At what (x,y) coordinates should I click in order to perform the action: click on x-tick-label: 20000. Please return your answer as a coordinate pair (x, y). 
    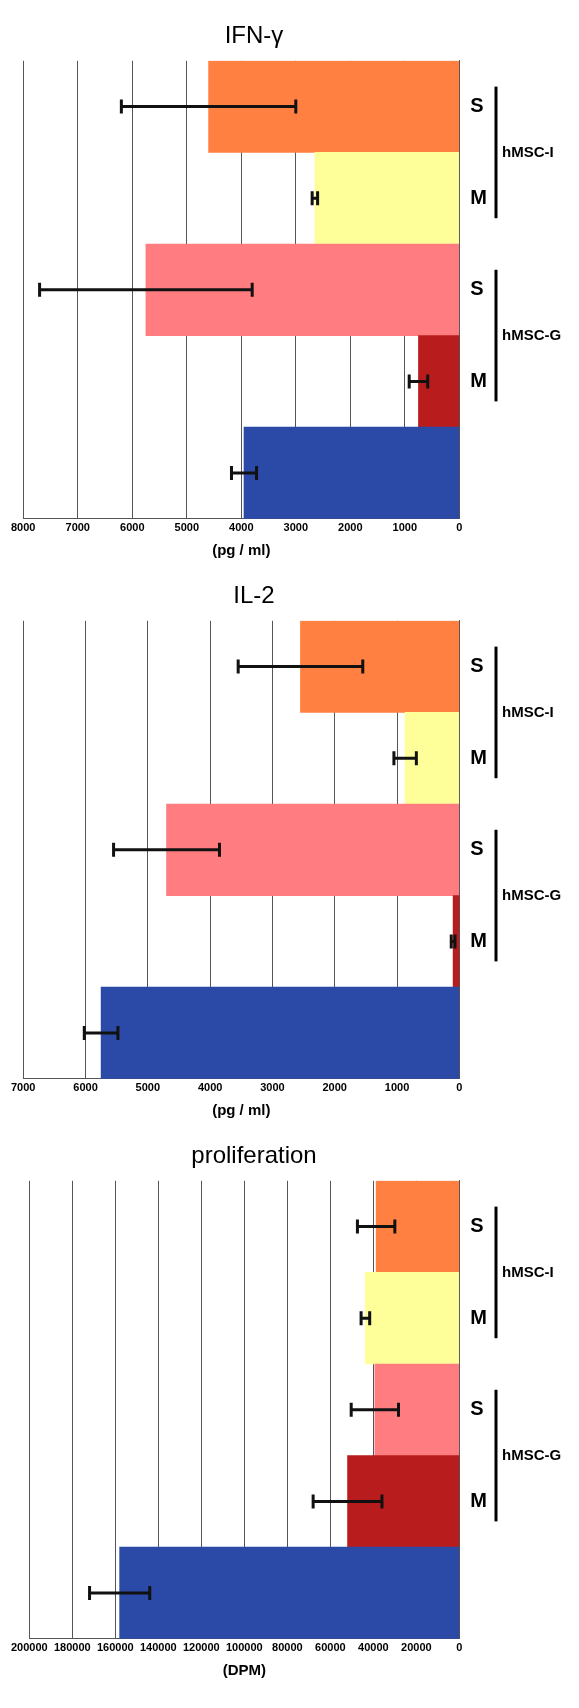
    Looking at the image, I should click on (416, 1647).